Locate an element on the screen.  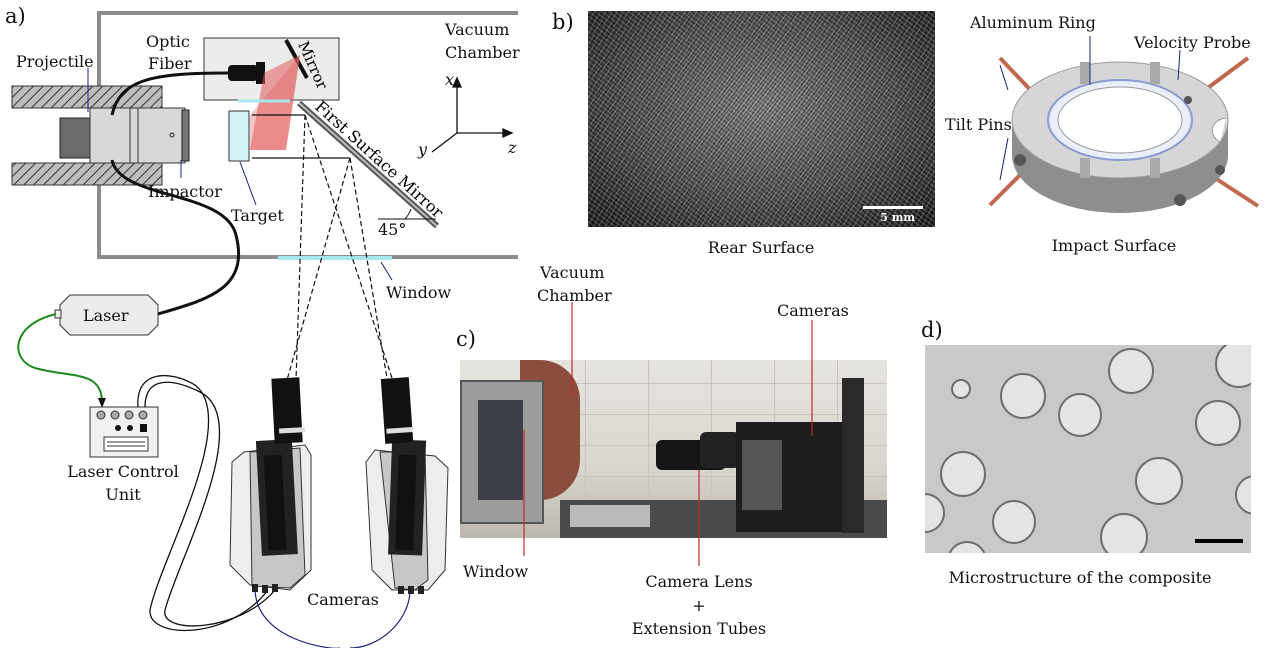
axis-x-label: x is located at coordinates (450, 79).